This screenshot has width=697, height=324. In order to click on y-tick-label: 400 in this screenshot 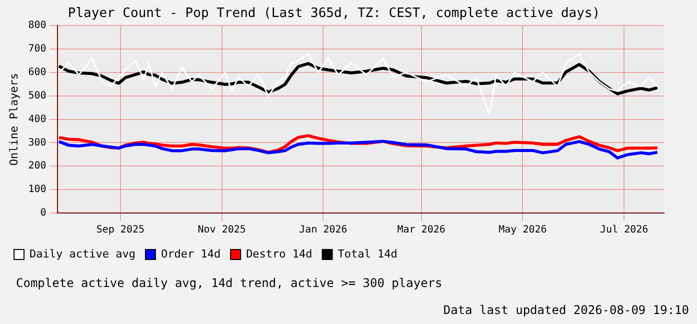, I will do `click(37, 119)`.